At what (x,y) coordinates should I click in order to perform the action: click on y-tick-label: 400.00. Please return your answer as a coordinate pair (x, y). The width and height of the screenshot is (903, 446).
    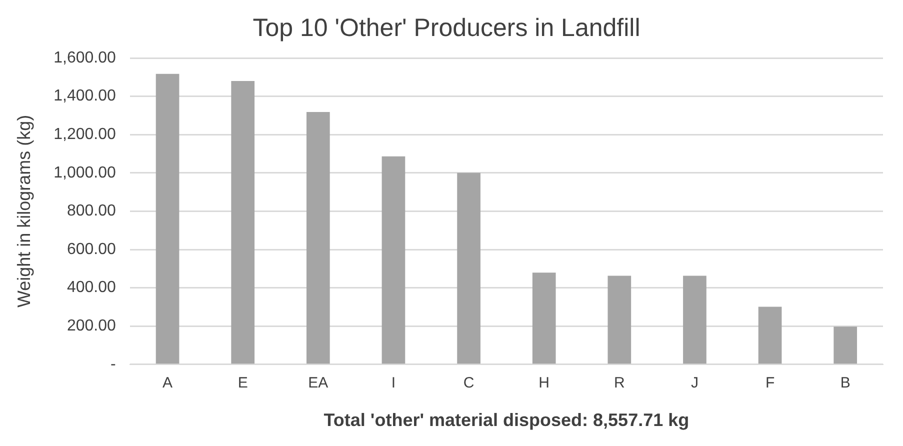
    Looking at the image, I should click on (91, 287).